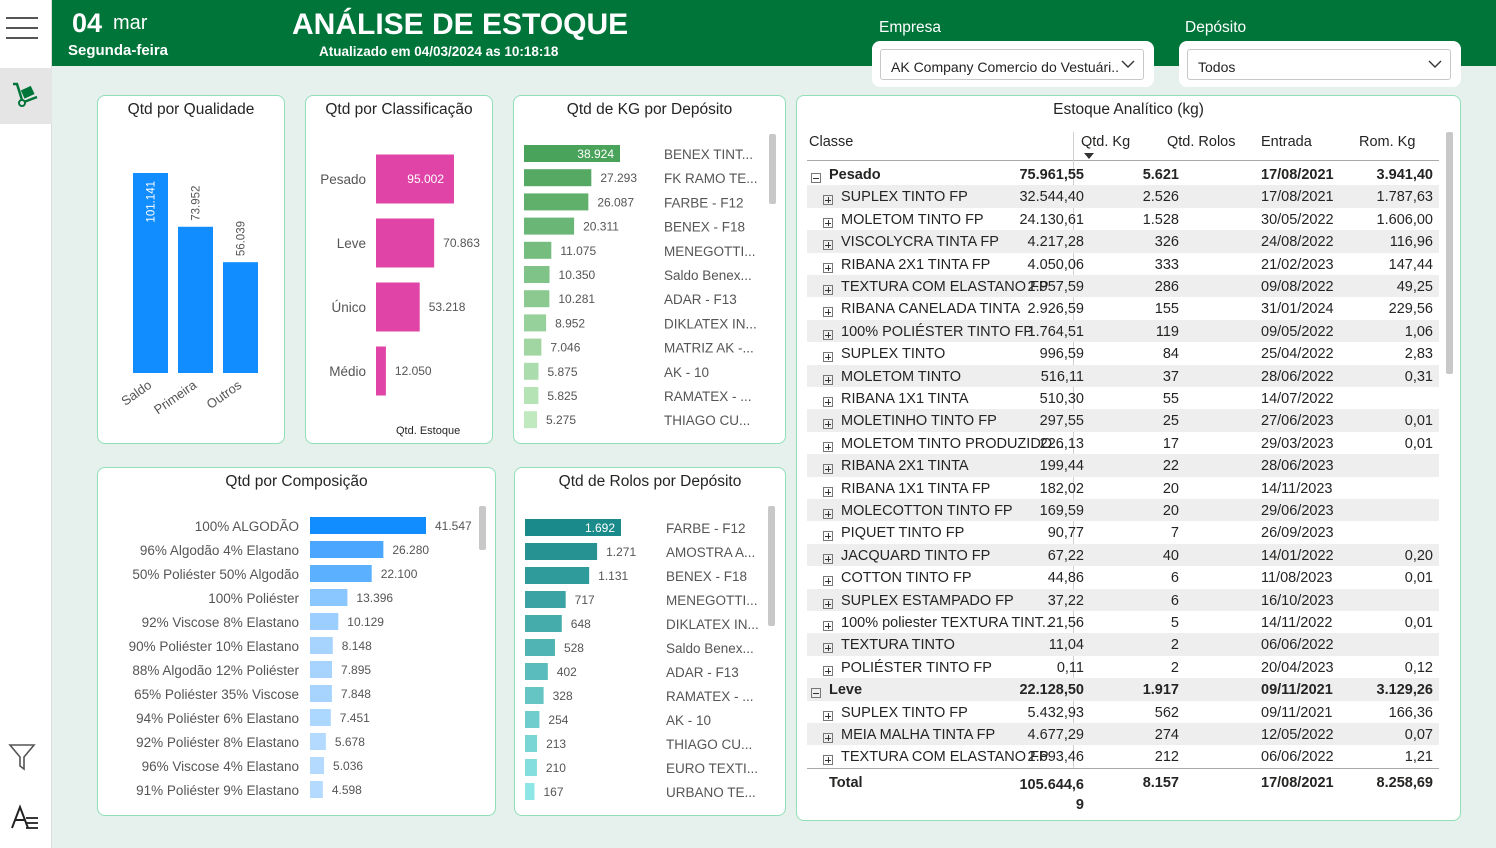  What do you see at coordinates (1449, 253) in the screenshot?
I see `estoque-scrollbar` at bounding box center [1449, 253].